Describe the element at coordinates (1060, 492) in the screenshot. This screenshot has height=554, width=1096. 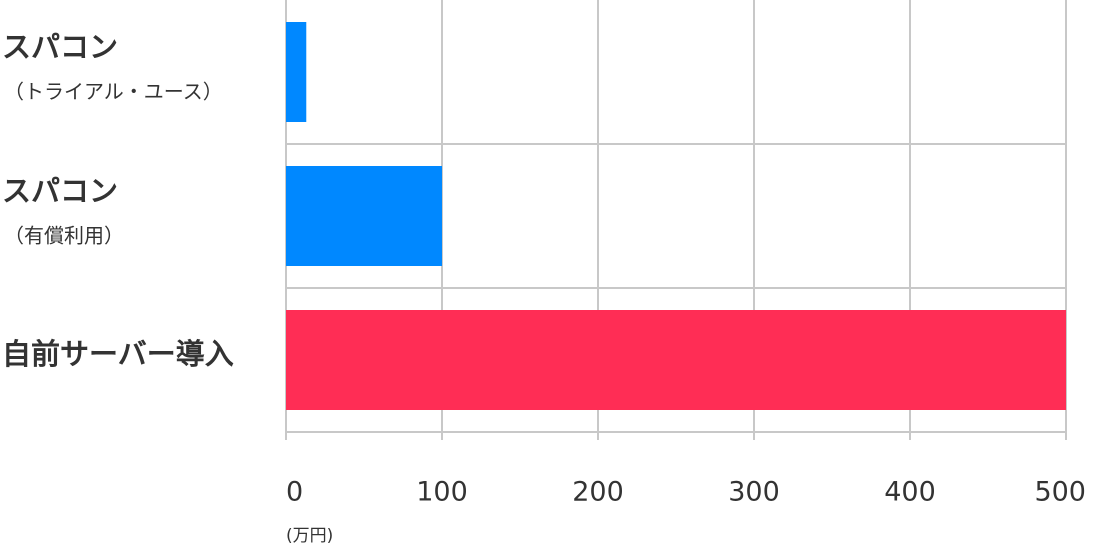
I see `x-tick-label: 500` at that location.